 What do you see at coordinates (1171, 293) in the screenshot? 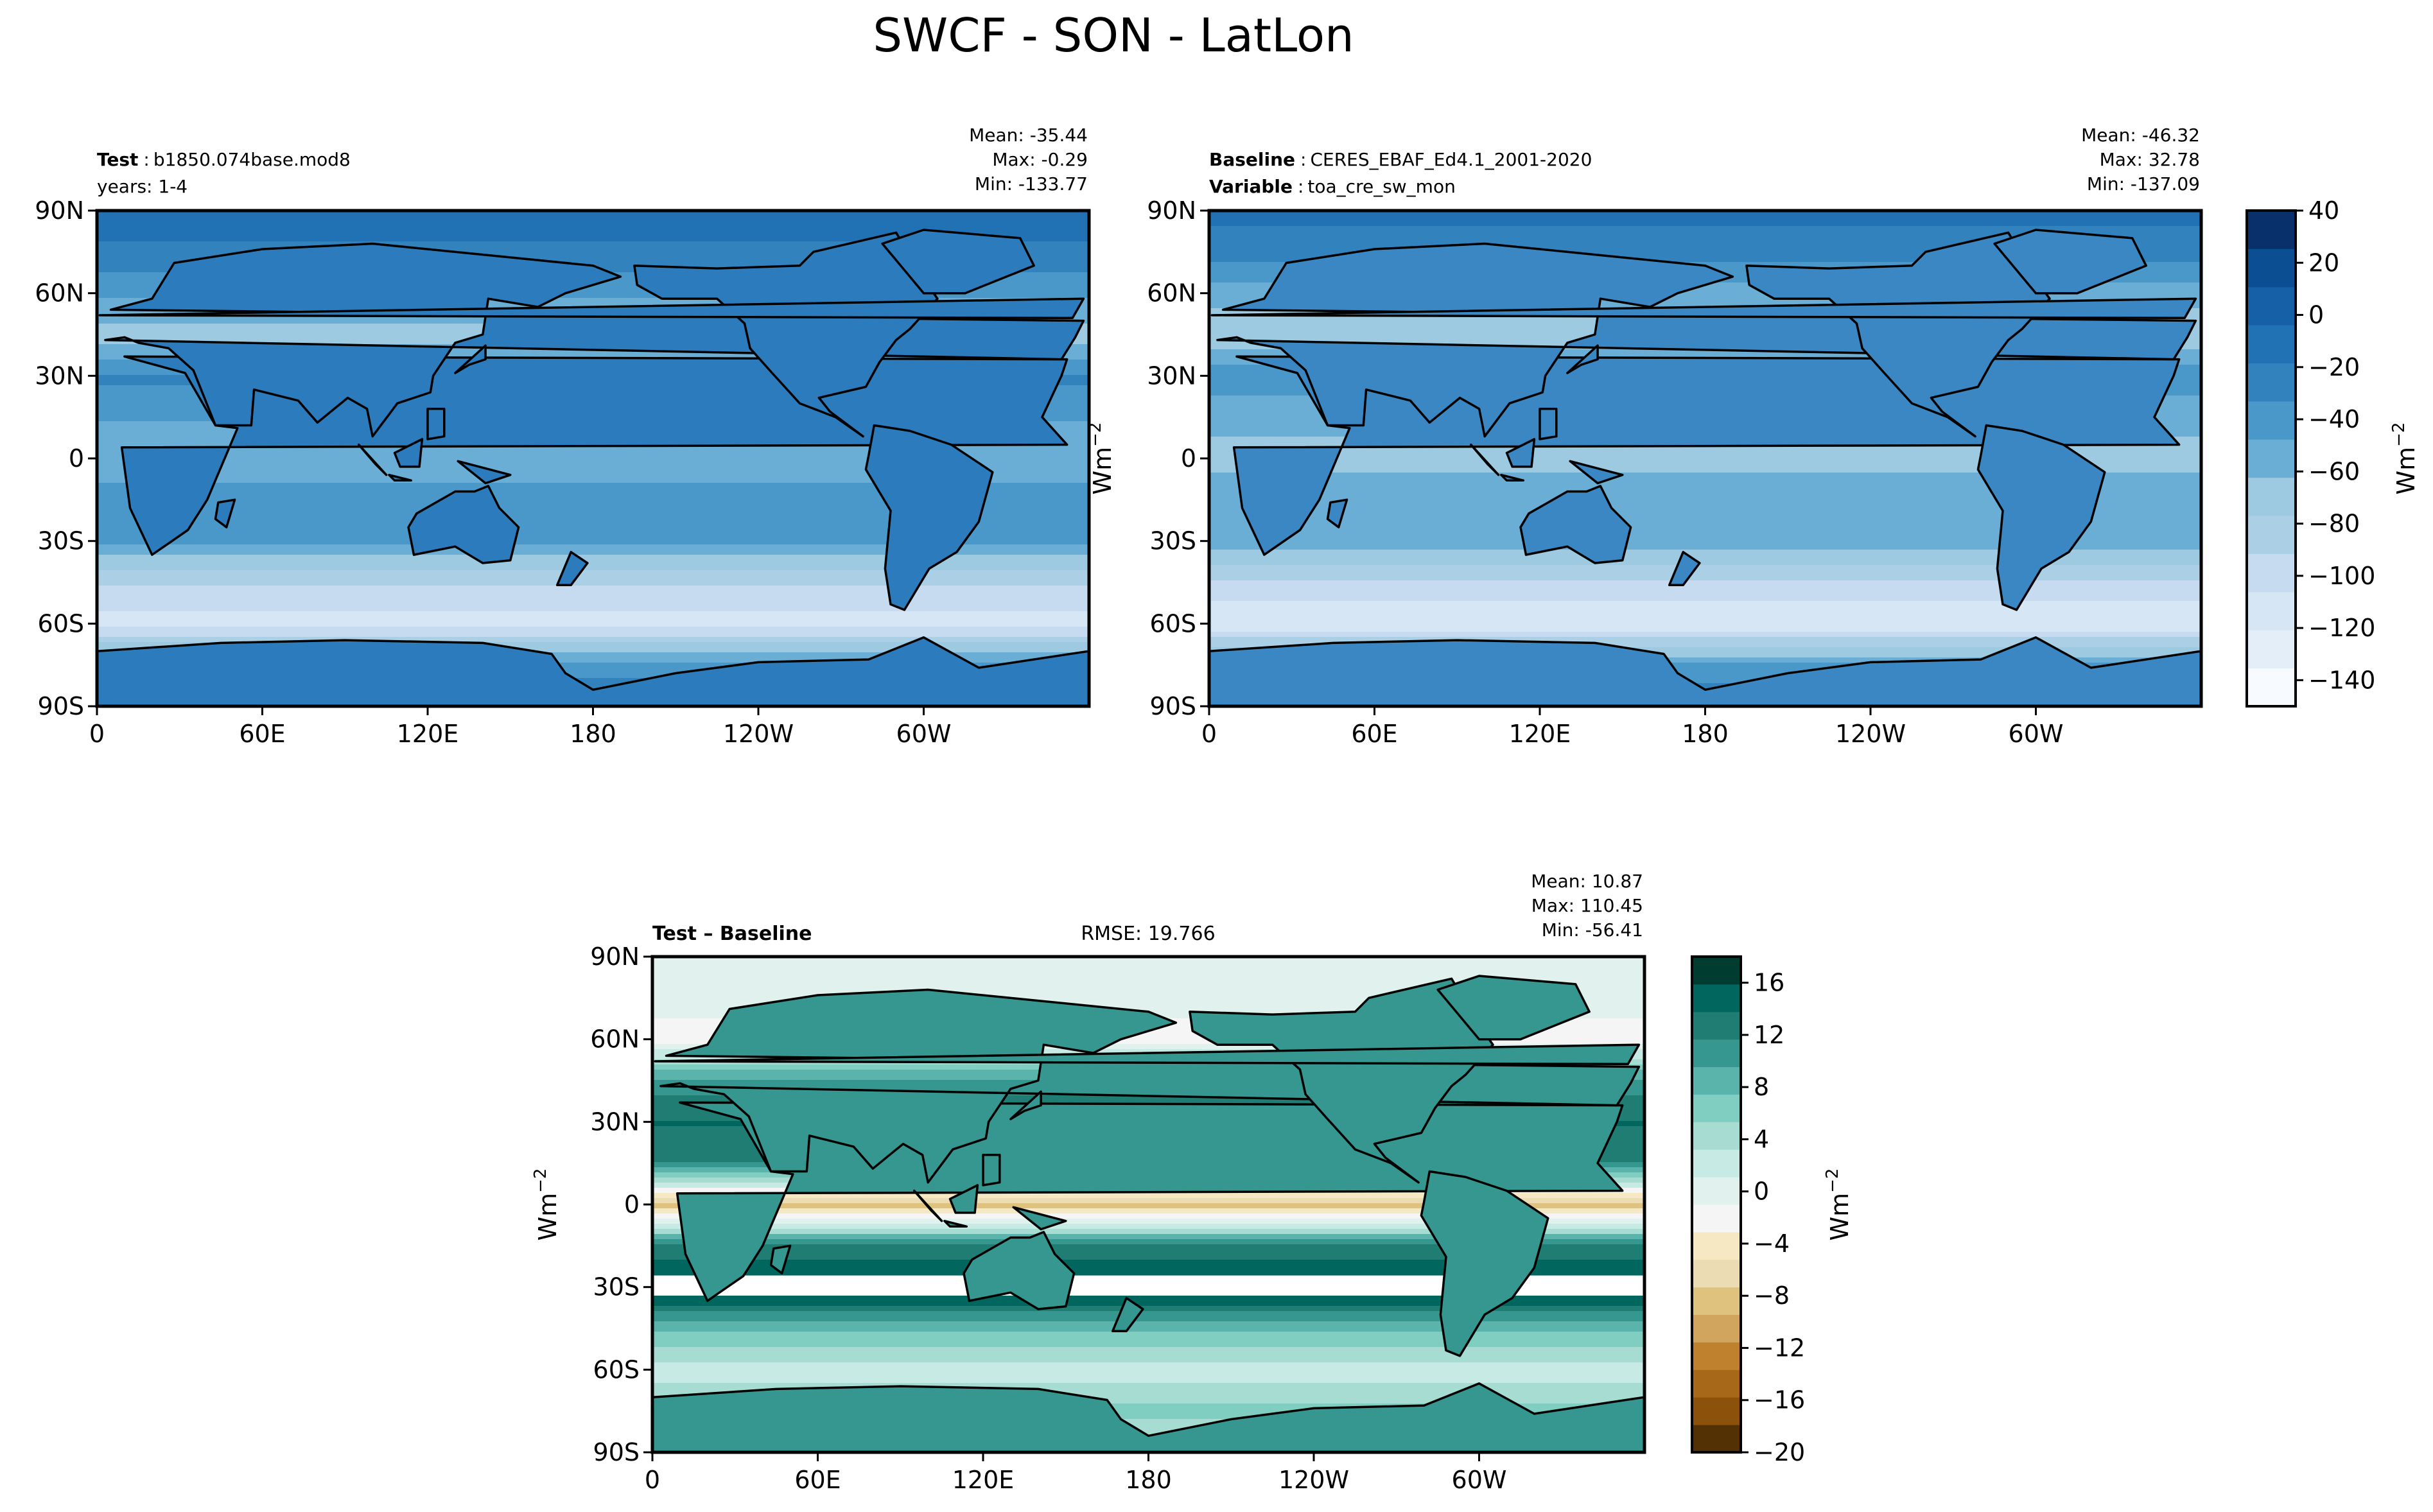
I see `lat-tick-label: 60N` at bounding box center [1171, 293].